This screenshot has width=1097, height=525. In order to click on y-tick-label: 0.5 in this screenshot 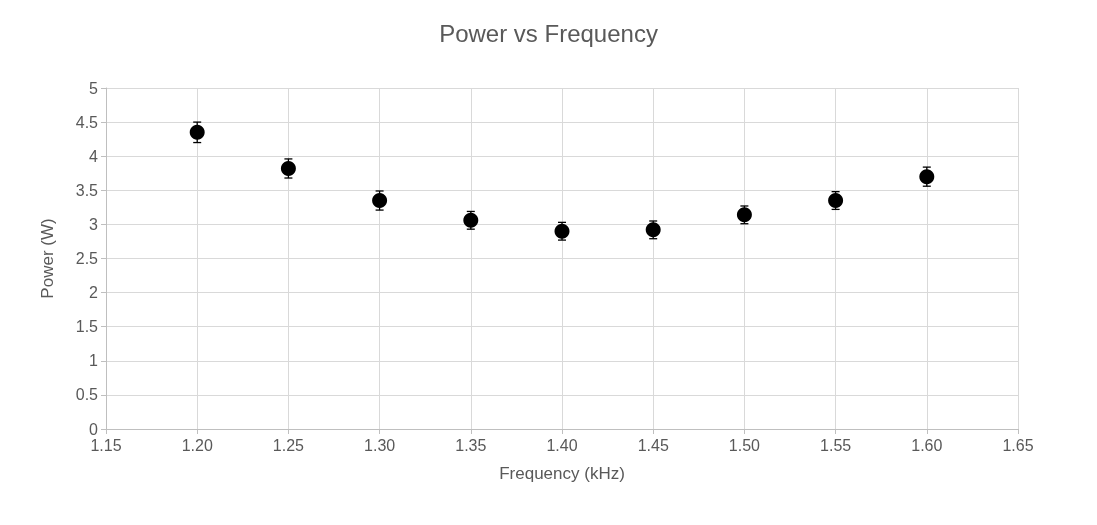, I will do `click(87, 395)`.